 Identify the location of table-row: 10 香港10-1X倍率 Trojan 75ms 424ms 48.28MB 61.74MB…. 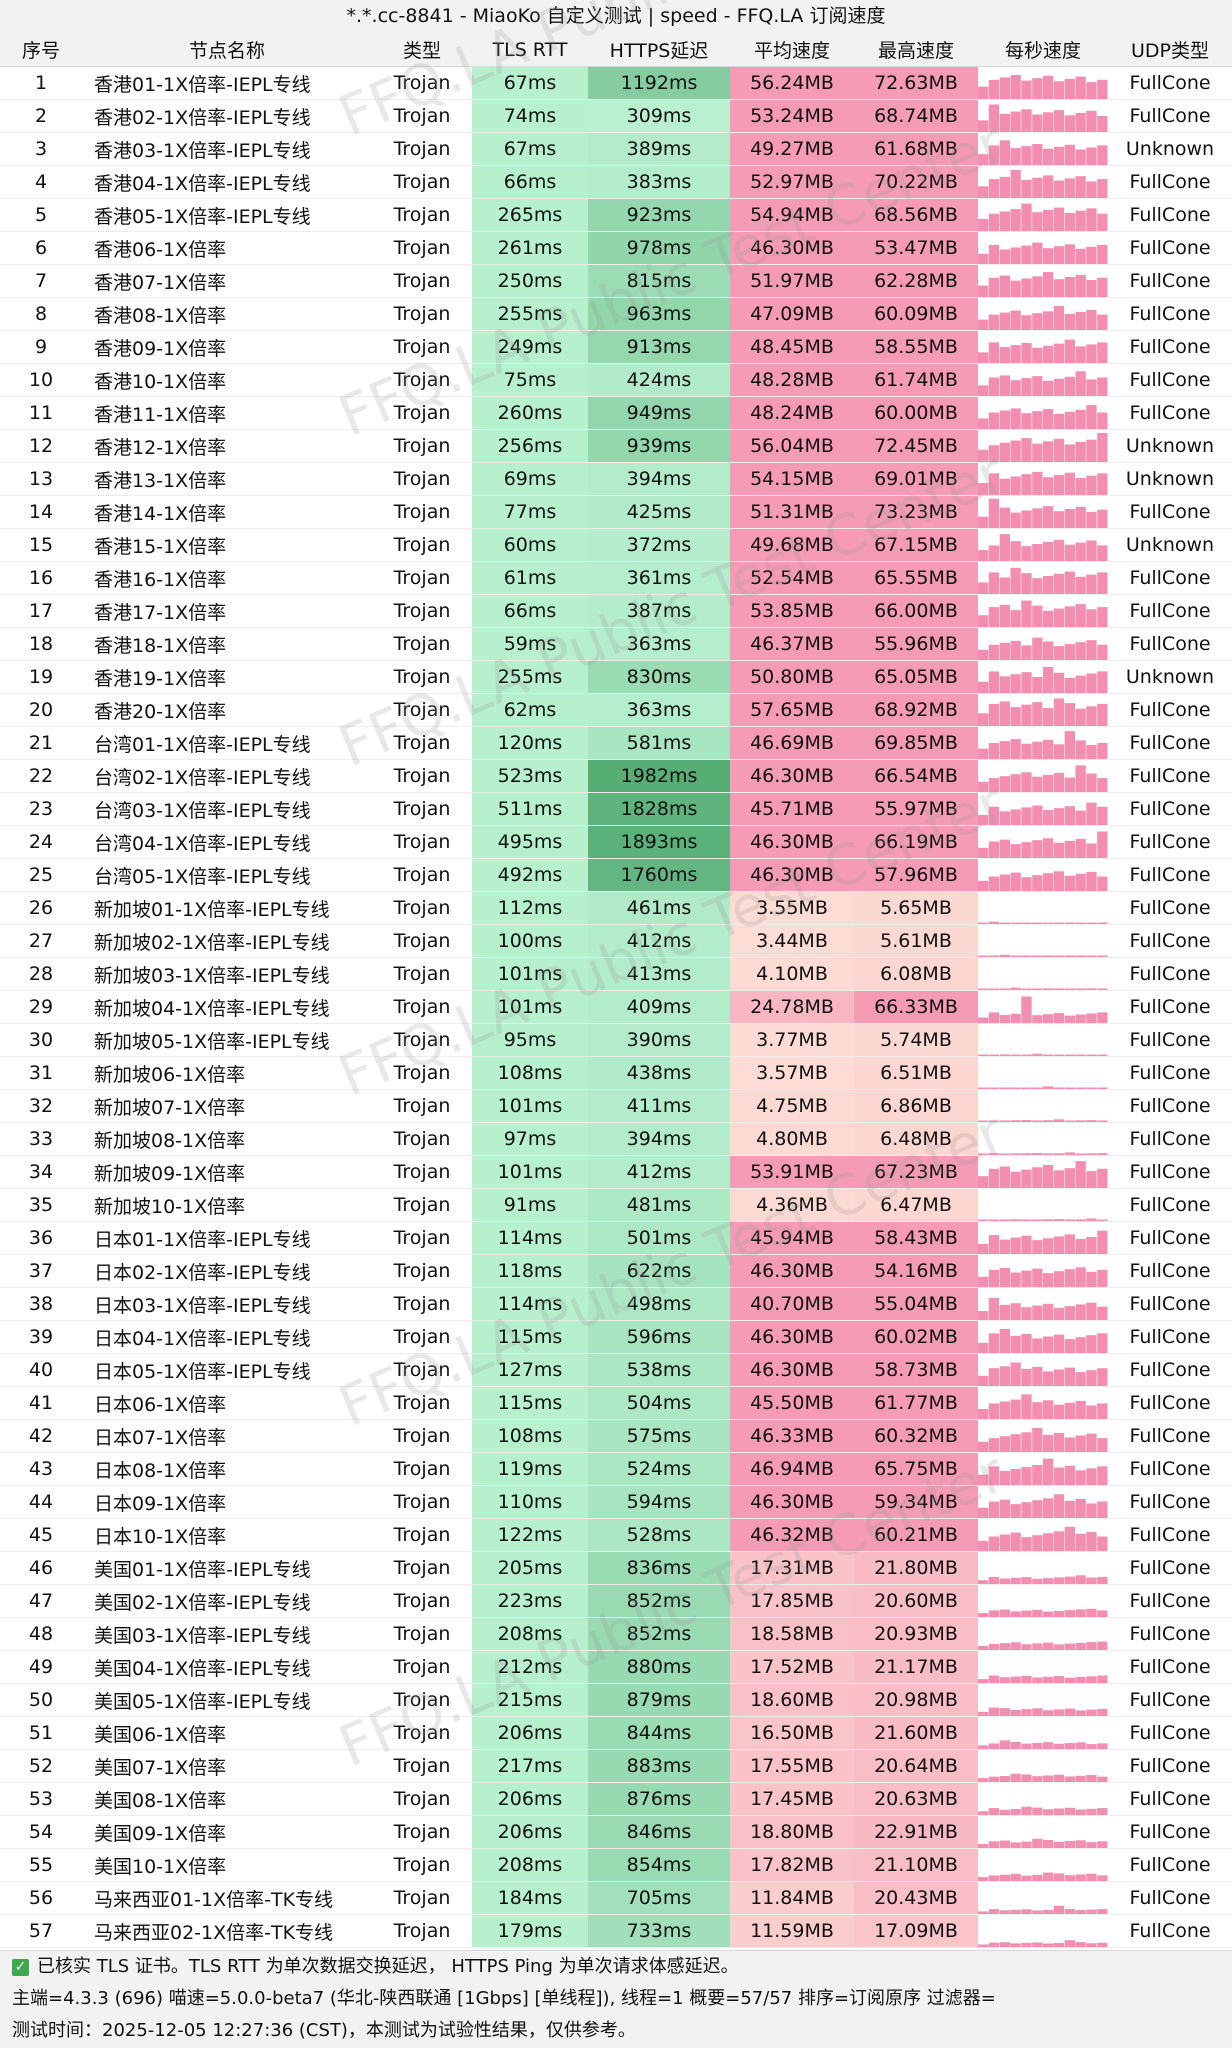
(616, 380).